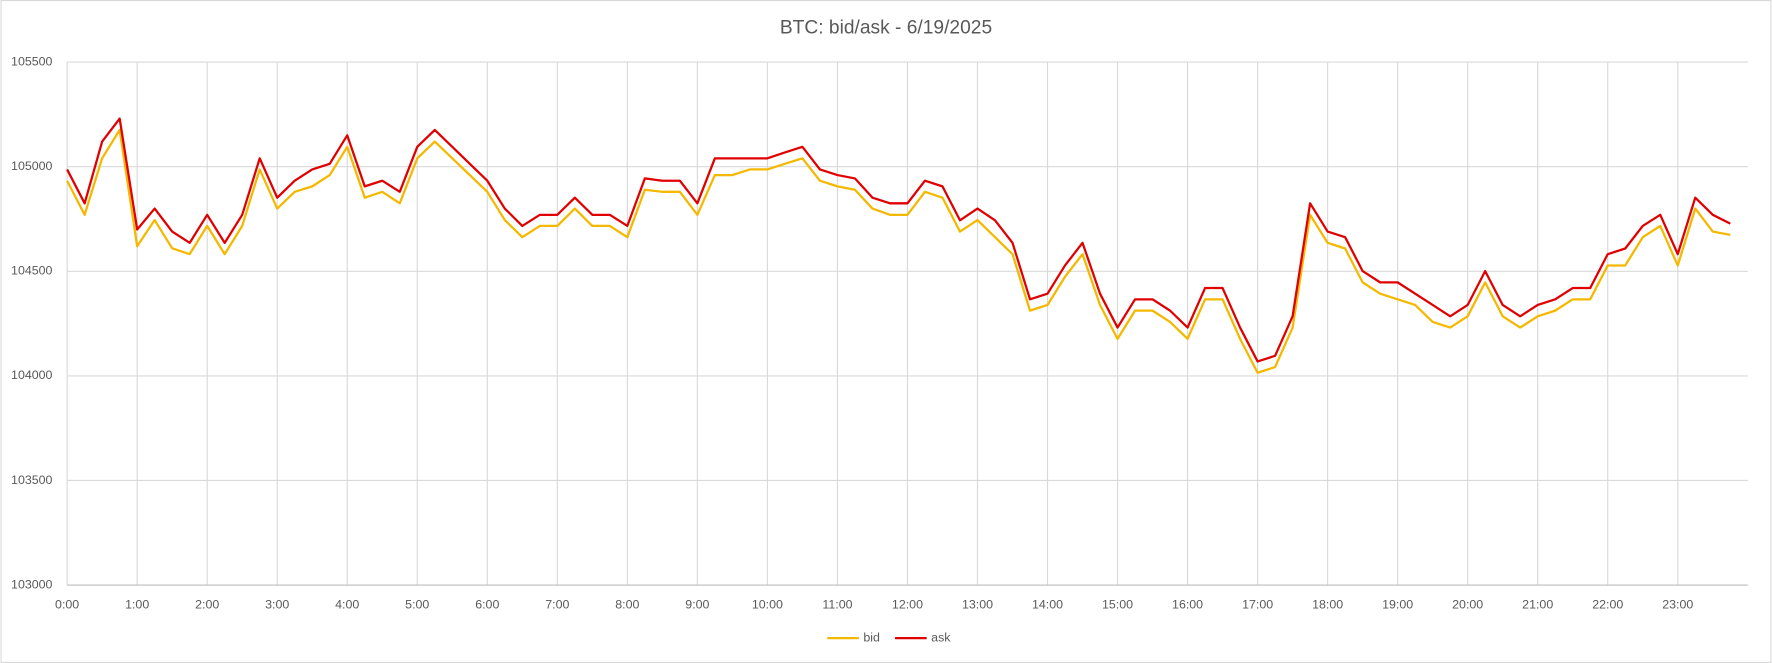  I want to click on x-tick-label: 12:00, so click(907, 605).